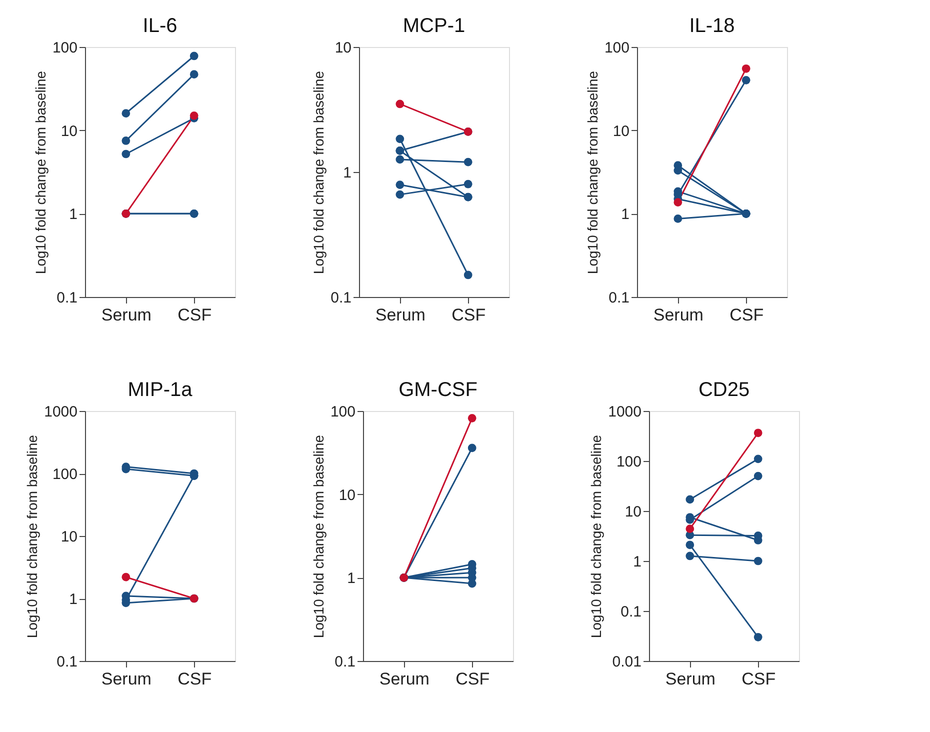 This screenshot has height=732, width=930. What do you see at coordinates (712, 26) in the screenshot?
I see `chart-title: IL-18` at bounding box center [712, 26].